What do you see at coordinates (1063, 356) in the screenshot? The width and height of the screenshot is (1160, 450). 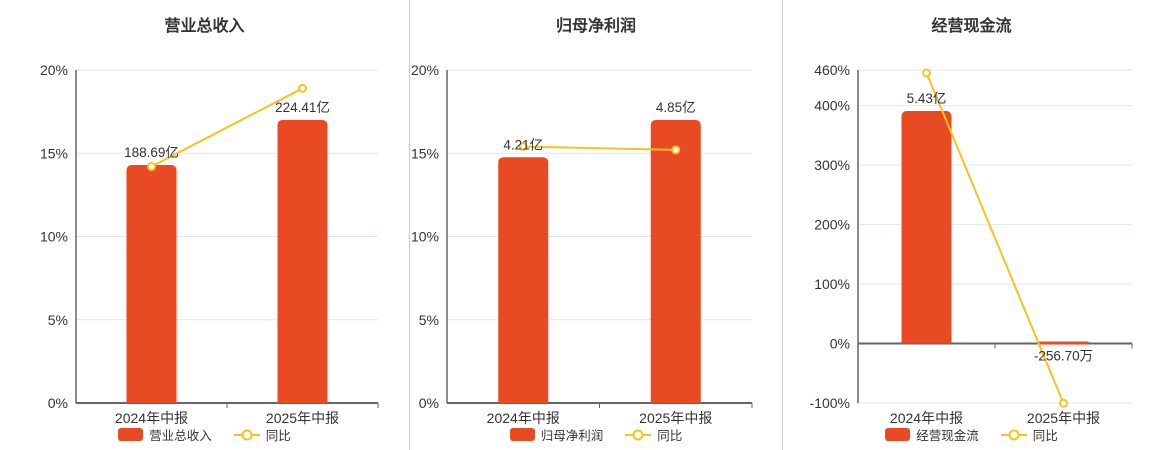 I see `value-label: -256.70万` at bounding box center [1063, 356].